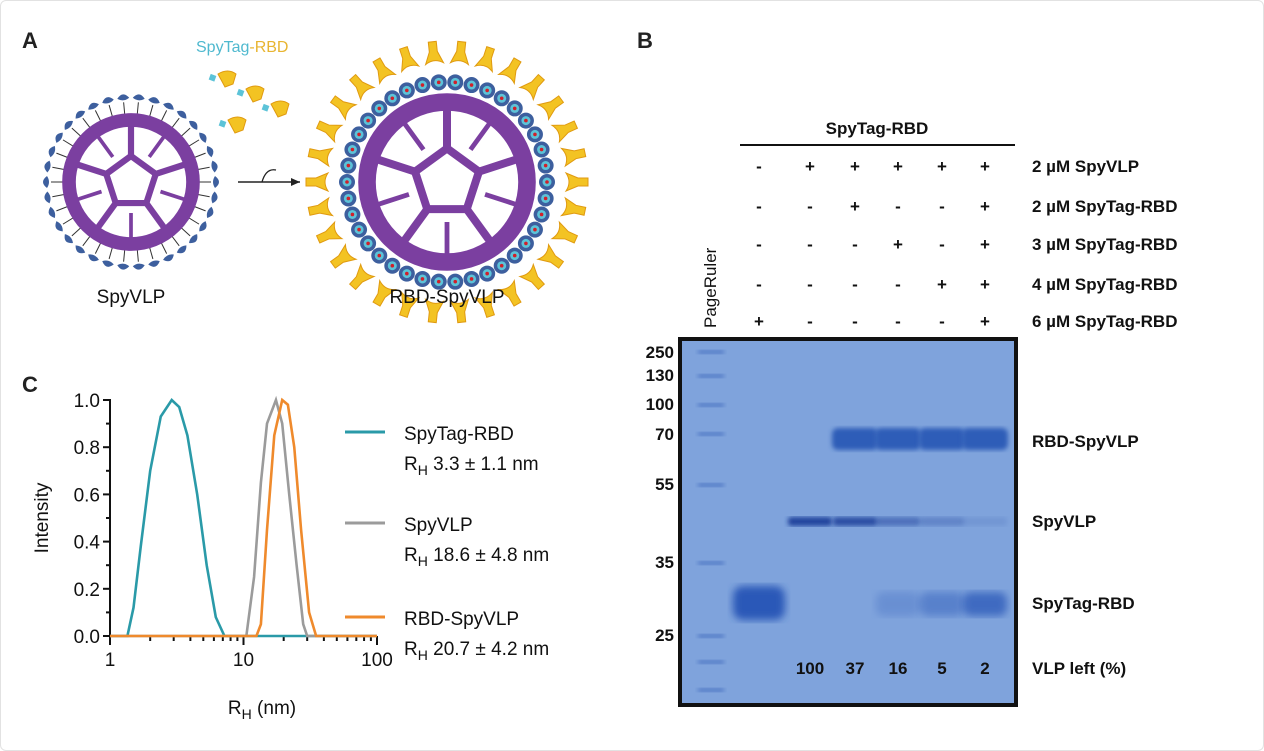 The width and height of the screenshot is (1264, 751). I want to click on y-tick-label: 0.0, so click(87, 637).